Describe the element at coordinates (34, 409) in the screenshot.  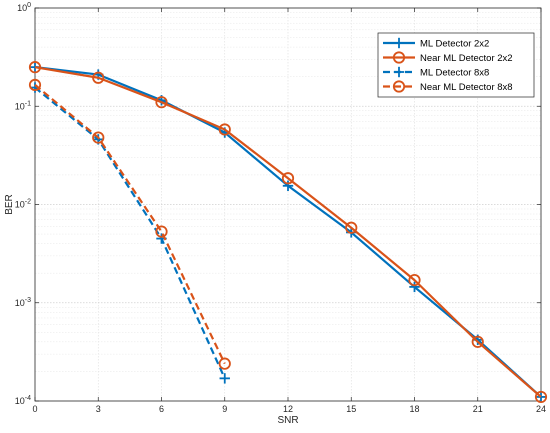
I see `x-tick-label: 0` at that location.